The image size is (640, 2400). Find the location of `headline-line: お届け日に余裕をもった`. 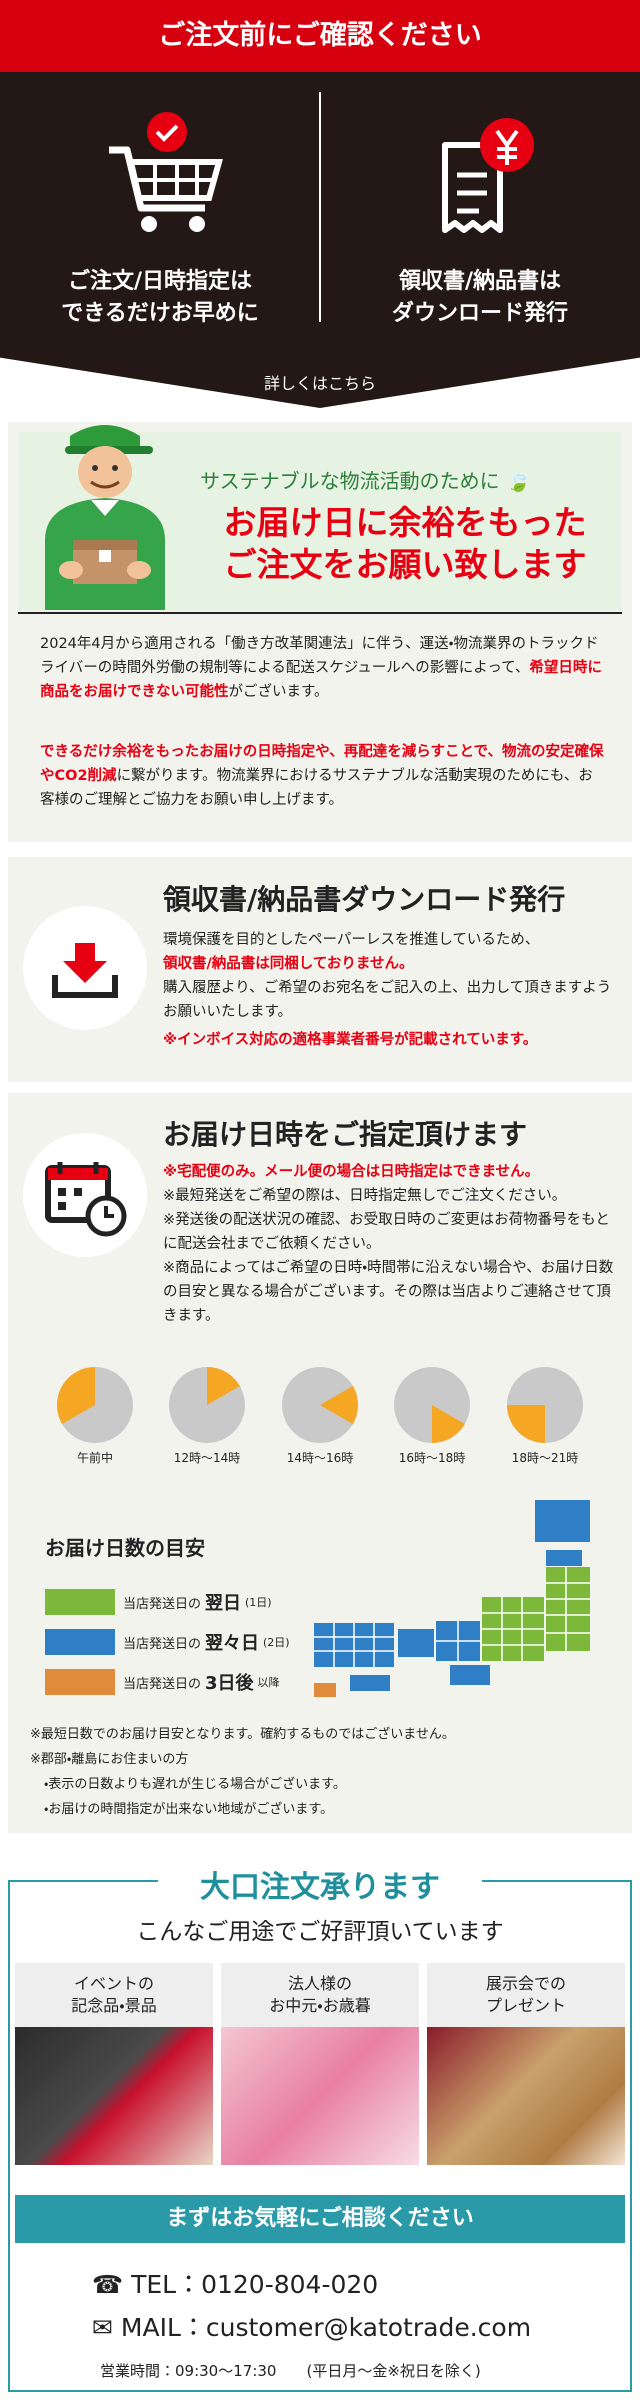

headline-line: お届け日に余裕をもった is located at coordinates (405, 522).